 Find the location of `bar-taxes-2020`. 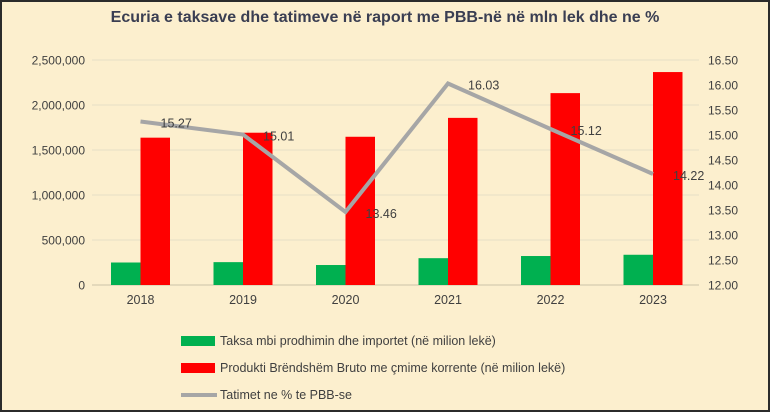

bar-taxes-2020 is located at coordinates (331, 275).